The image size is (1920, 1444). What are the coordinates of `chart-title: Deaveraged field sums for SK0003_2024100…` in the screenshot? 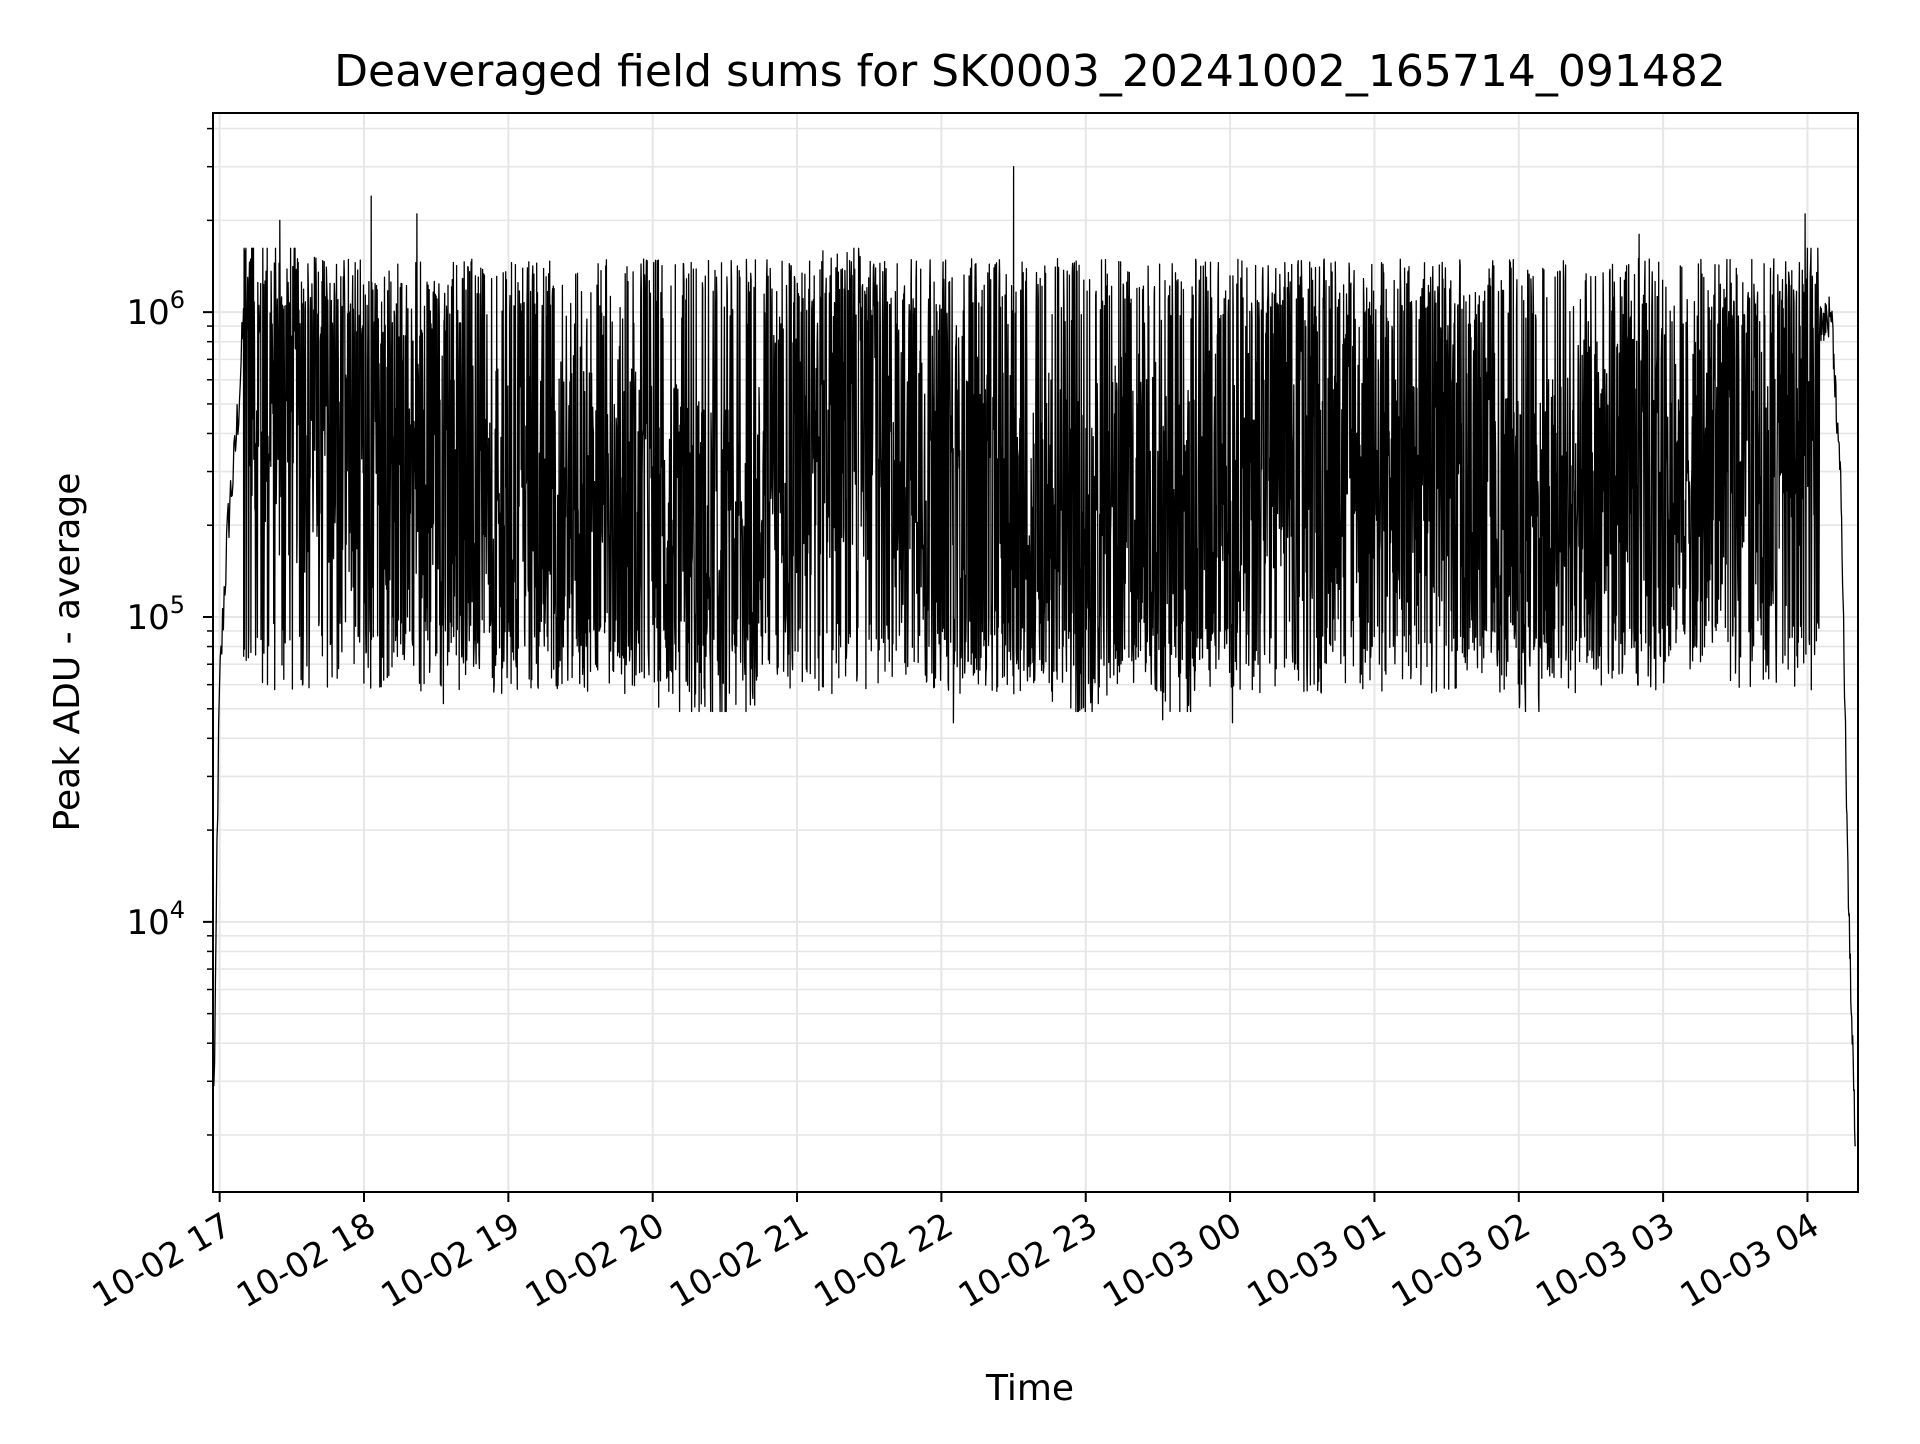 It's located at (1030, 71).